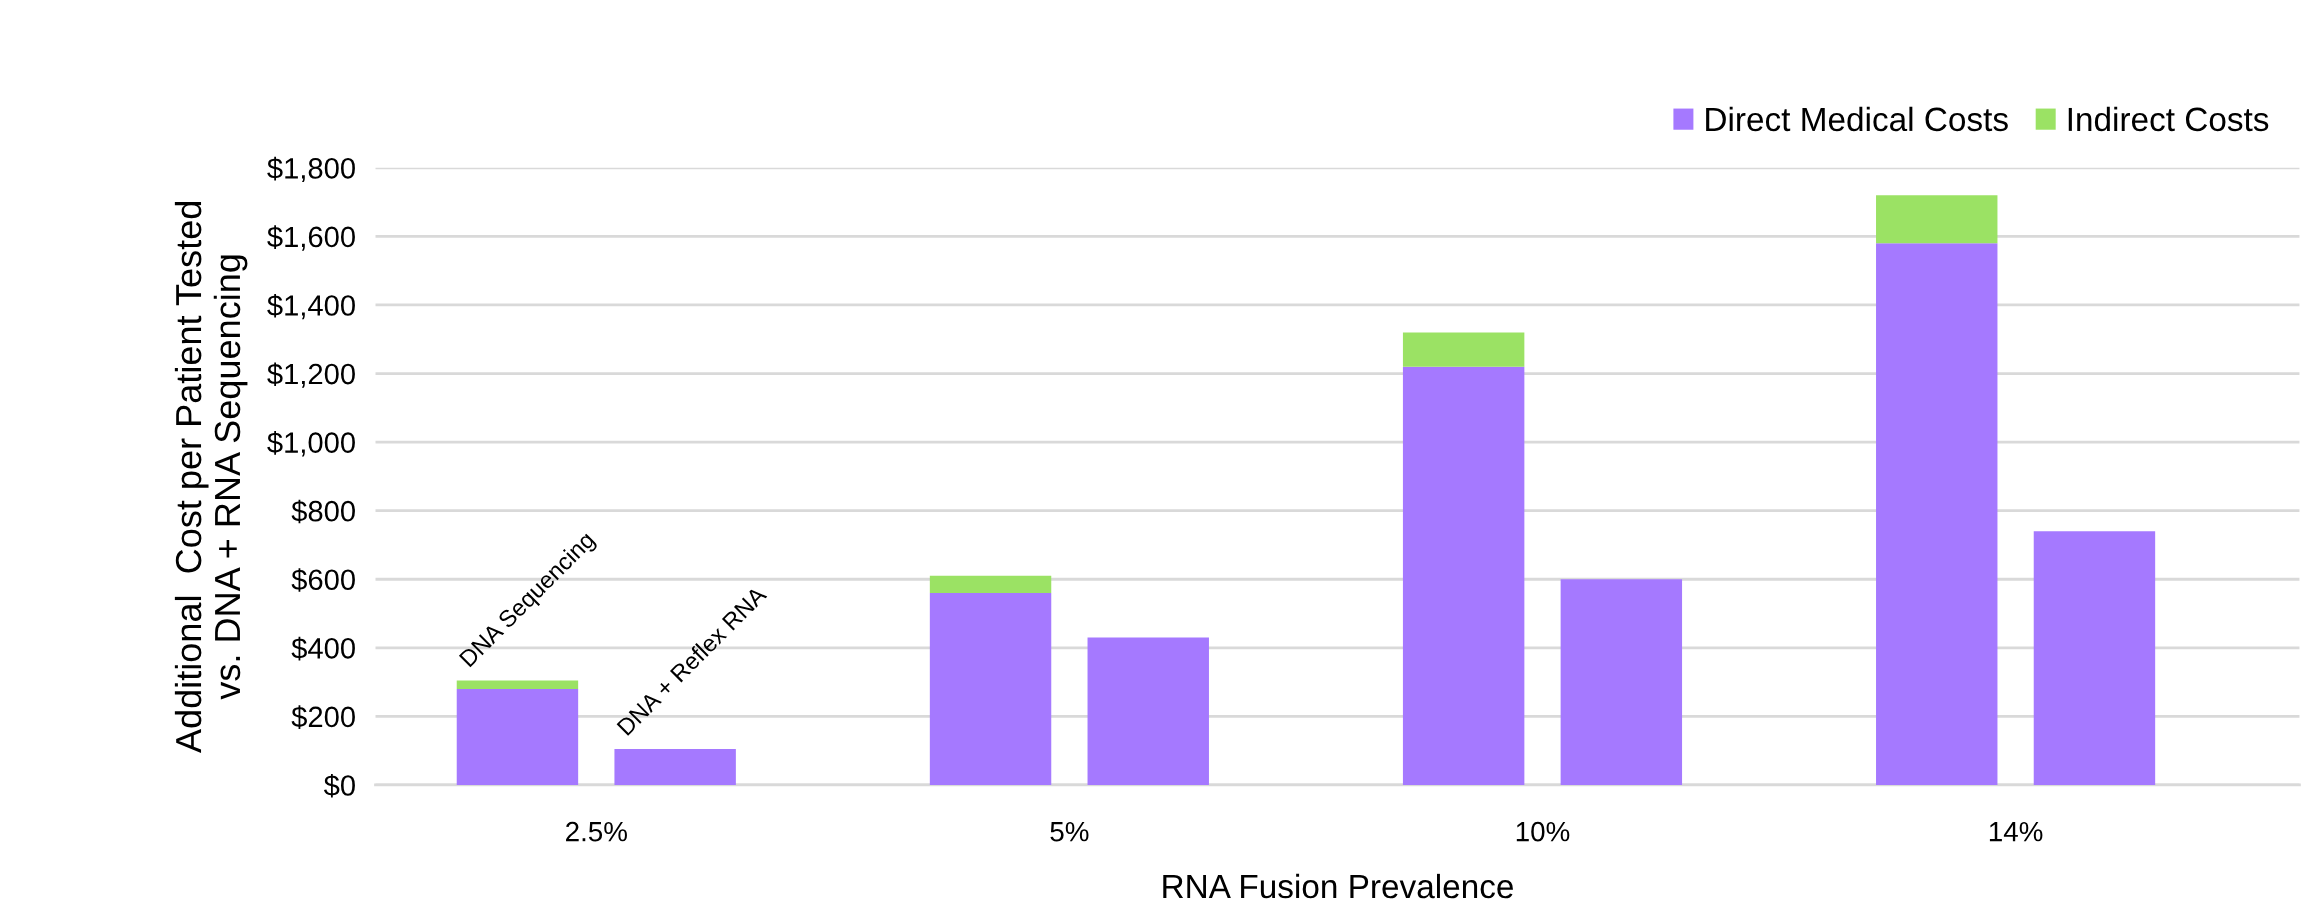 The width and height of the screenshot is (2318, 917). I want to click on y-tick-label: $0, so click(339, 785).